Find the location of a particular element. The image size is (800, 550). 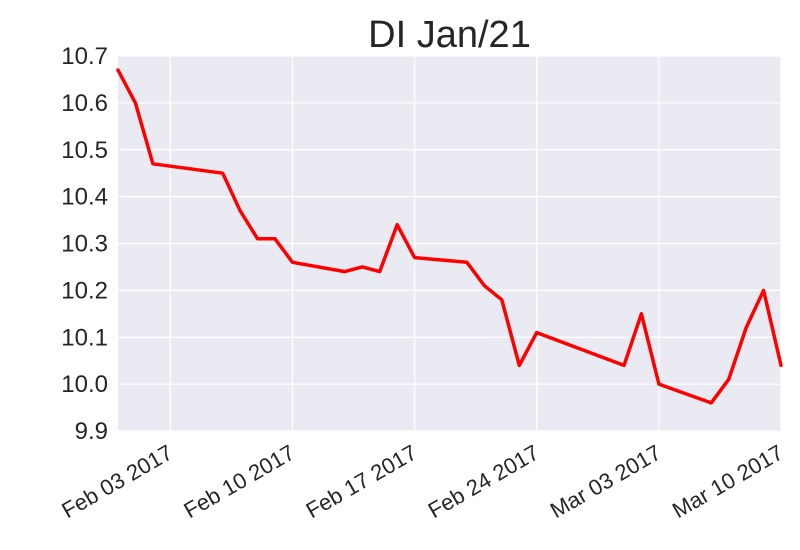

y-tick-label: 10.5 is located at coordinates (84, 150).